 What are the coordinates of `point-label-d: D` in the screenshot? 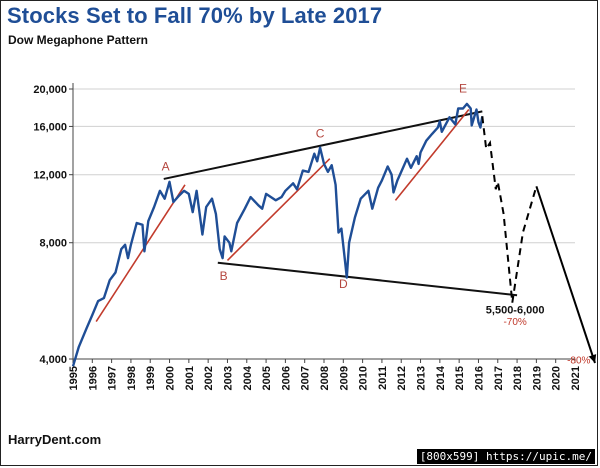 It's located at (343, 284).